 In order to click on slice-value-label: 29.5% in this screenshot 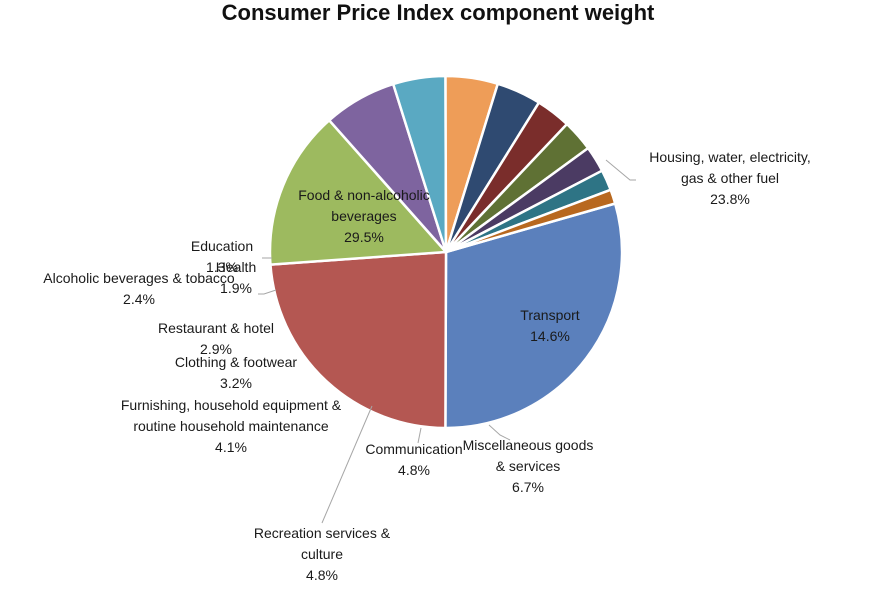, I will do `click(364, 237)`.